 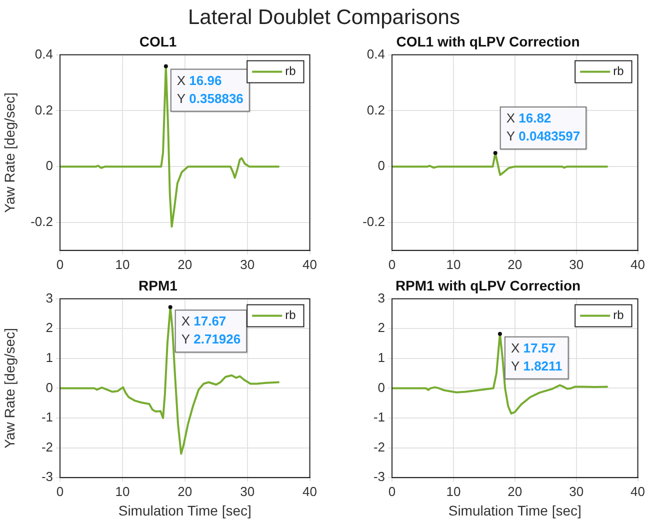 I want to click on annotation: X 16.96 Y 0.358836, so click(x=210, y=89).